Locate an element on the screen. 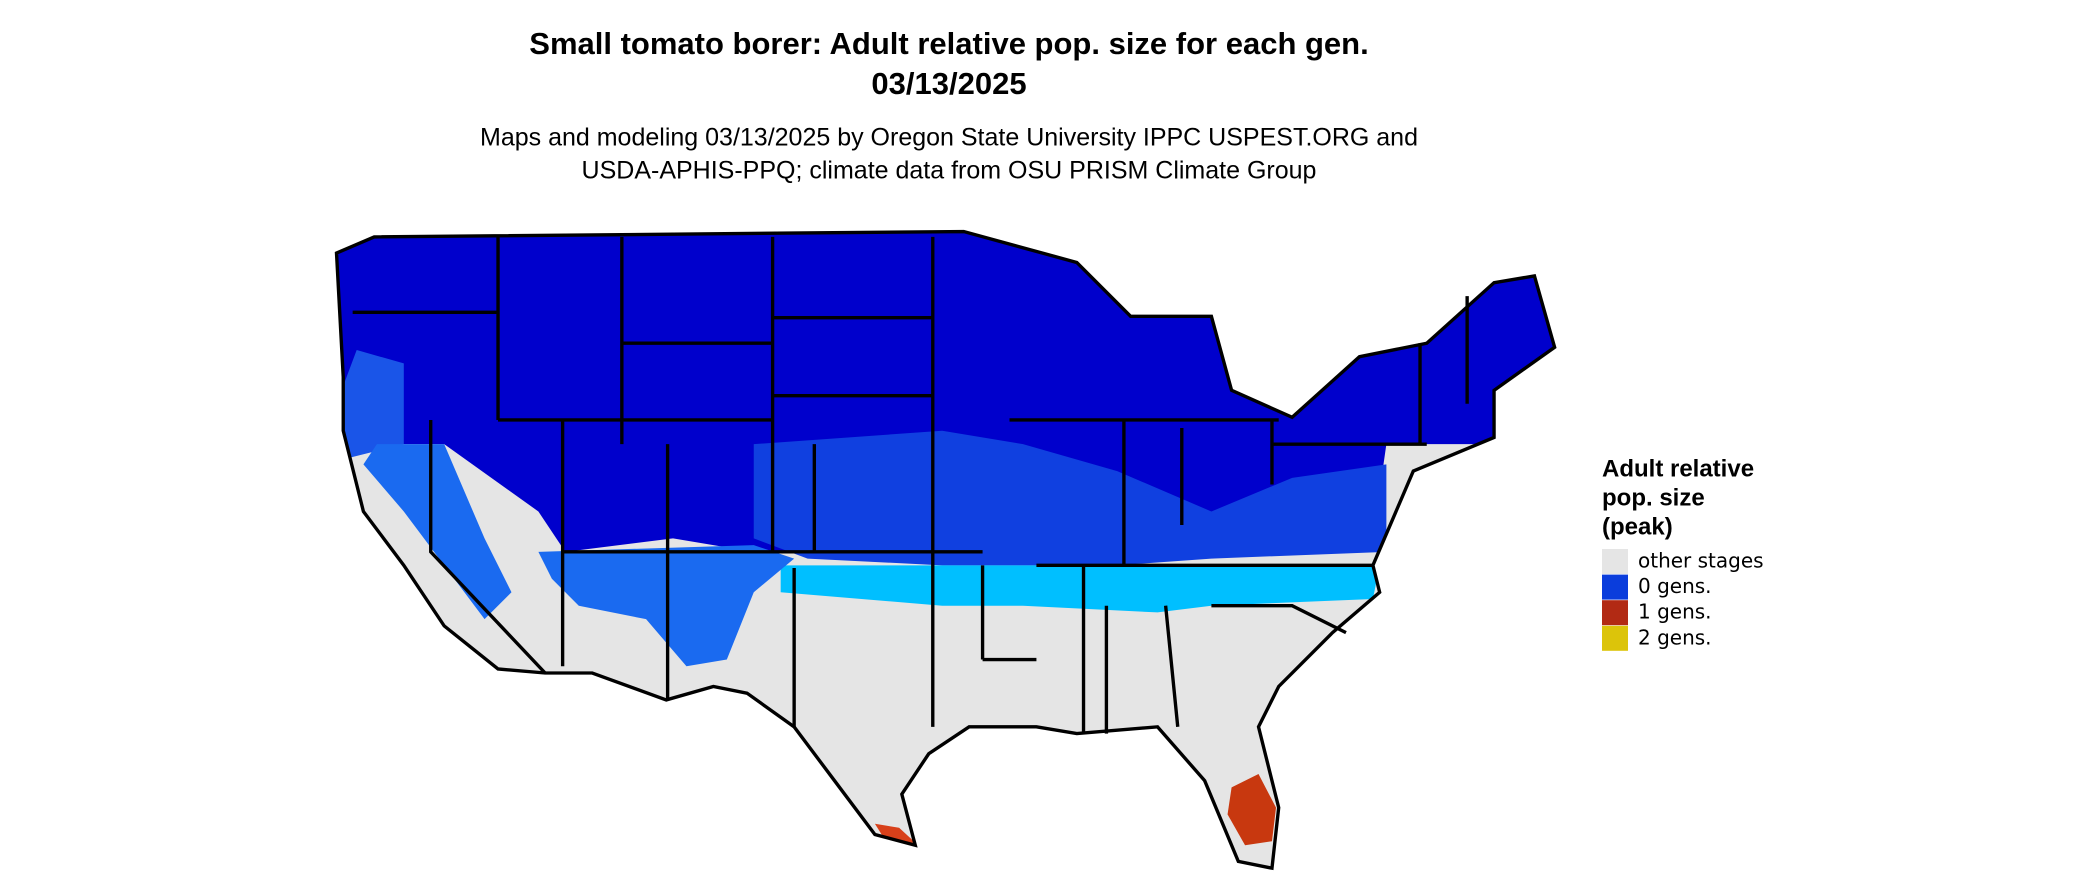  region-blue is located at coordinates (1070, 498).